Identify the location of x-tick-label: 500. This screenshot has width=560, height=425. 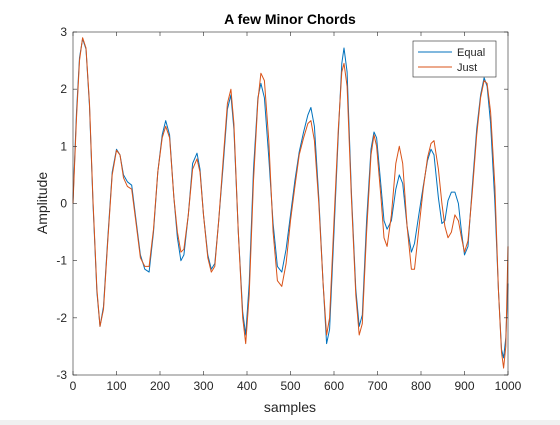
(290, 386).